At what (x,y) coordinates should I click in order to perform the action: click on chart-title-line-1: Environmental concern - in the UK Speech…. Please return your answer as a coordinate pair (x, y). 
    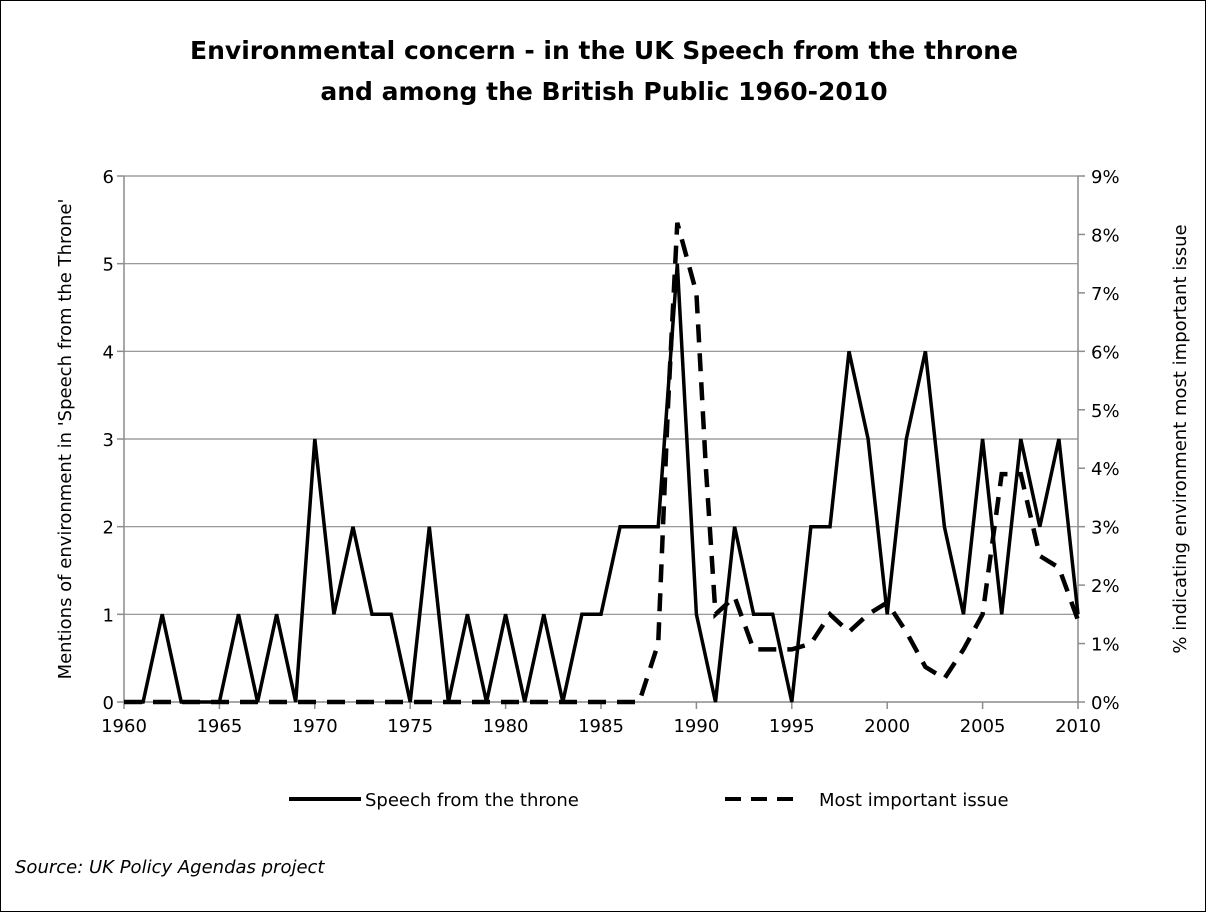
    Looking at the image, I should click on (604, 50).